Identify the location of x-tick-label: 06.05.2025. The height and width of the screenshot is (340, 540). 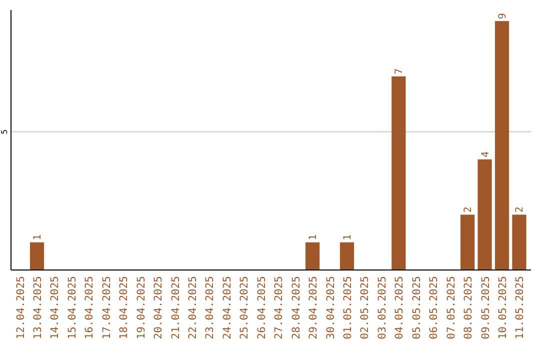
(434, 308).